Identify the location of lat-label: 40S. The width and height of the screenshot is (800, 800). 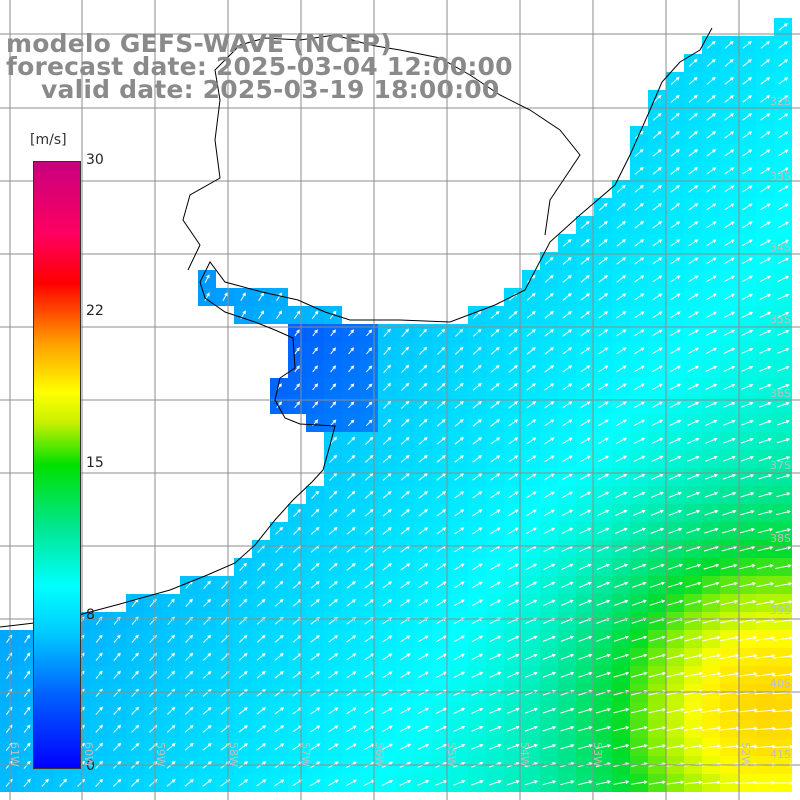
(780, 683).